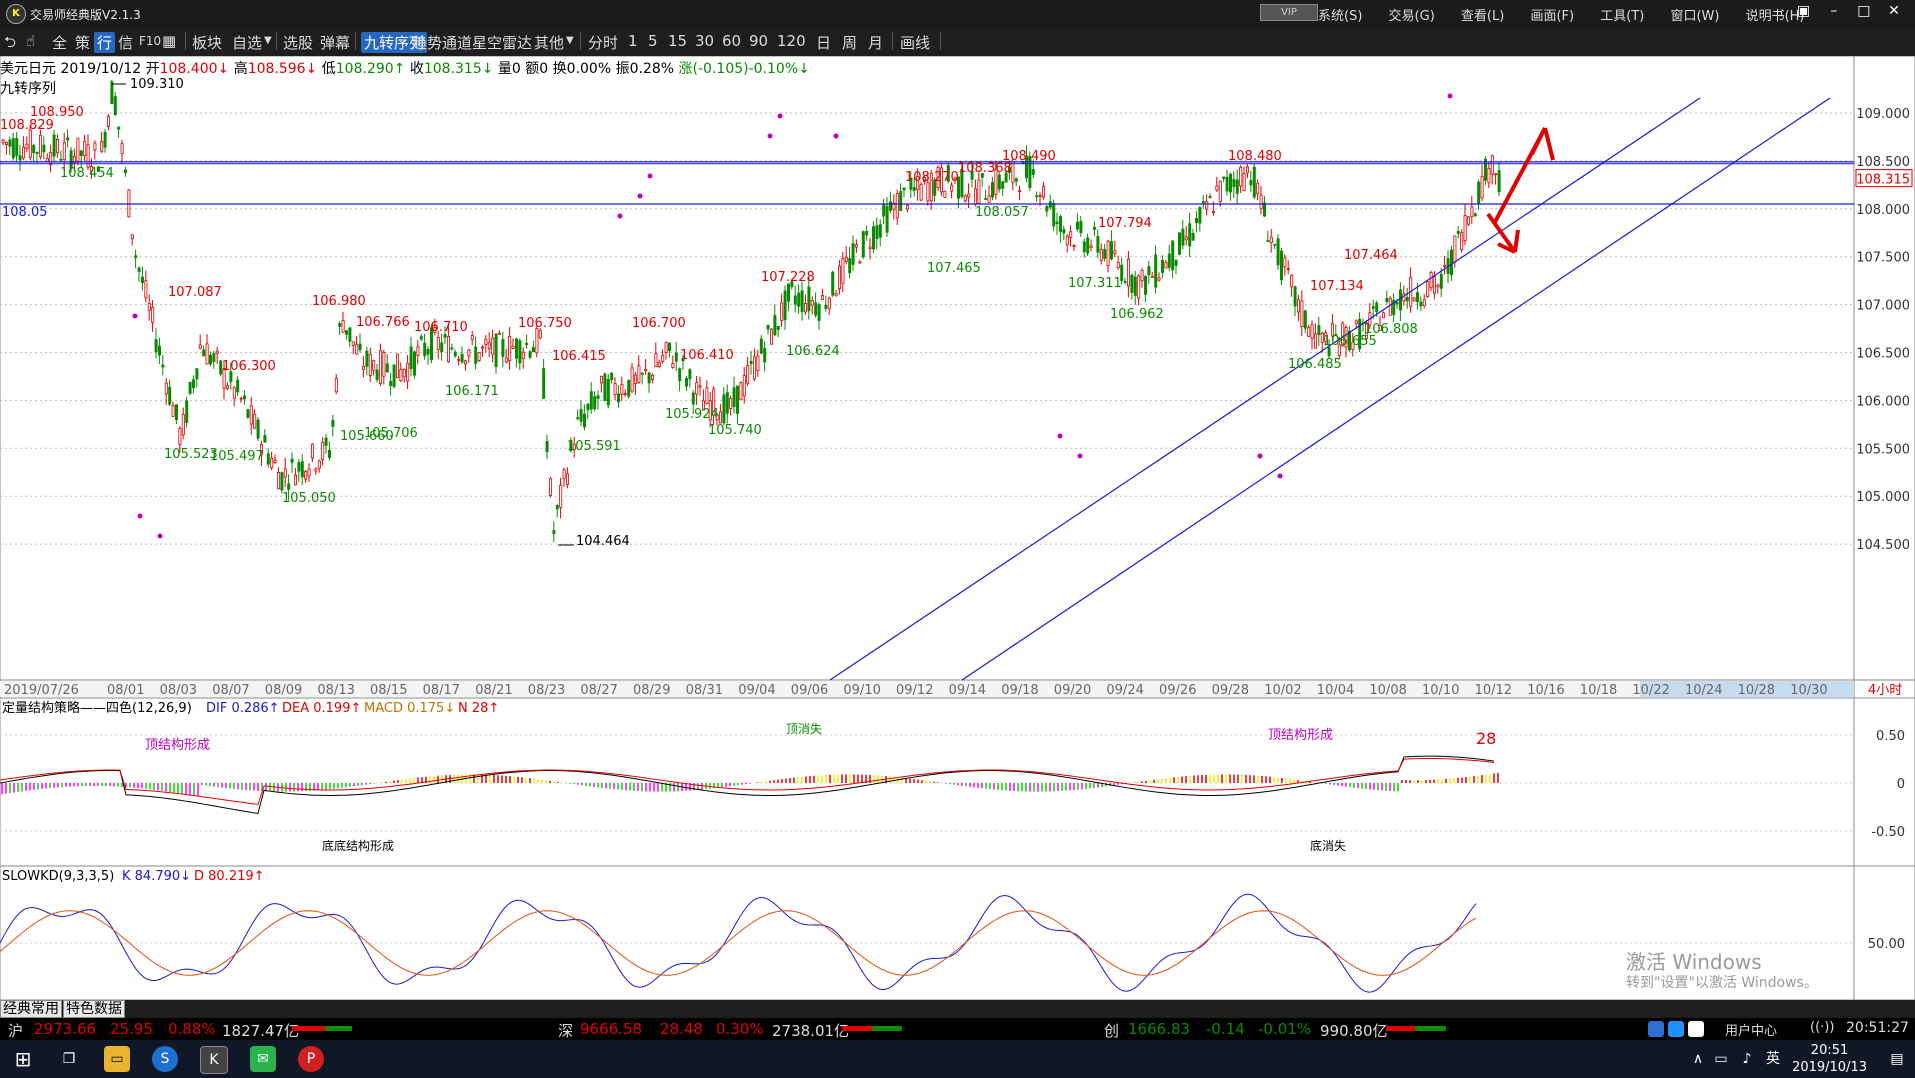 The image size is (1915, 1078). I want to click on period-month: 月, so click(876, 43).